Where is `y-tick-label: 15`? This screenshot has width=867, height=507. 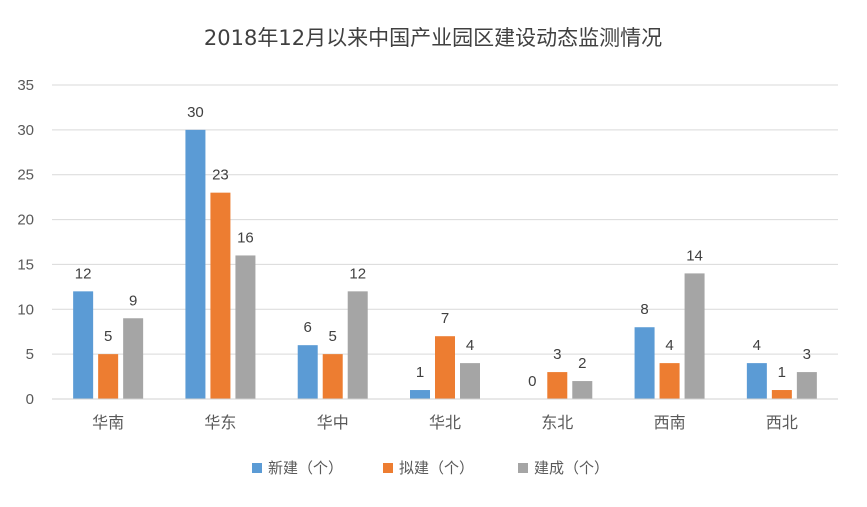 y-tick-label: 15 is located at coordinates (25, 264).